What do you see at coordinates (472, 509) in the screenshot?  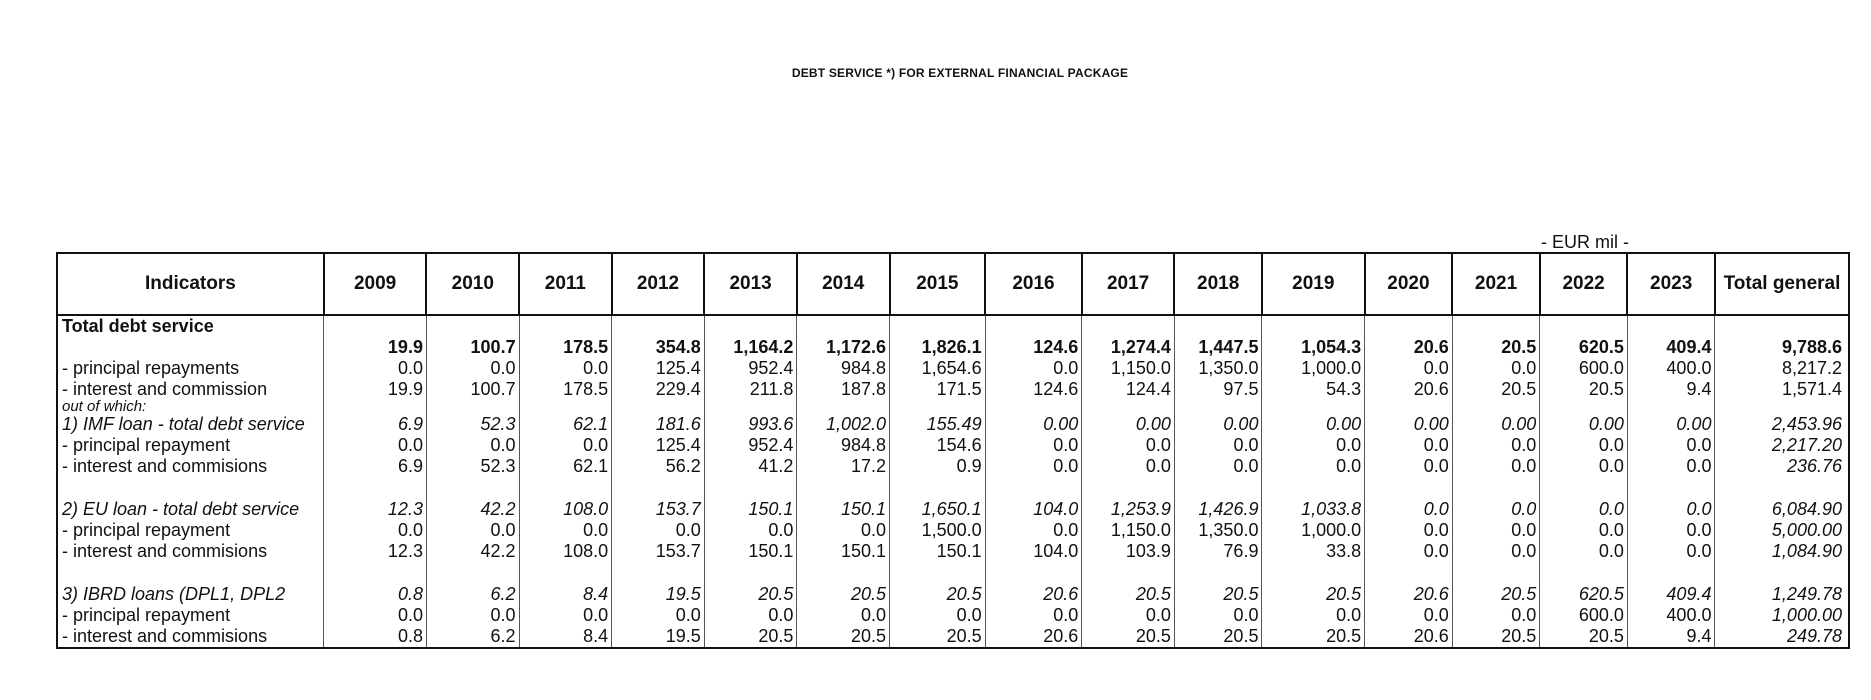 I see `value-cell: 42.2` at bounding box center [472, 509].